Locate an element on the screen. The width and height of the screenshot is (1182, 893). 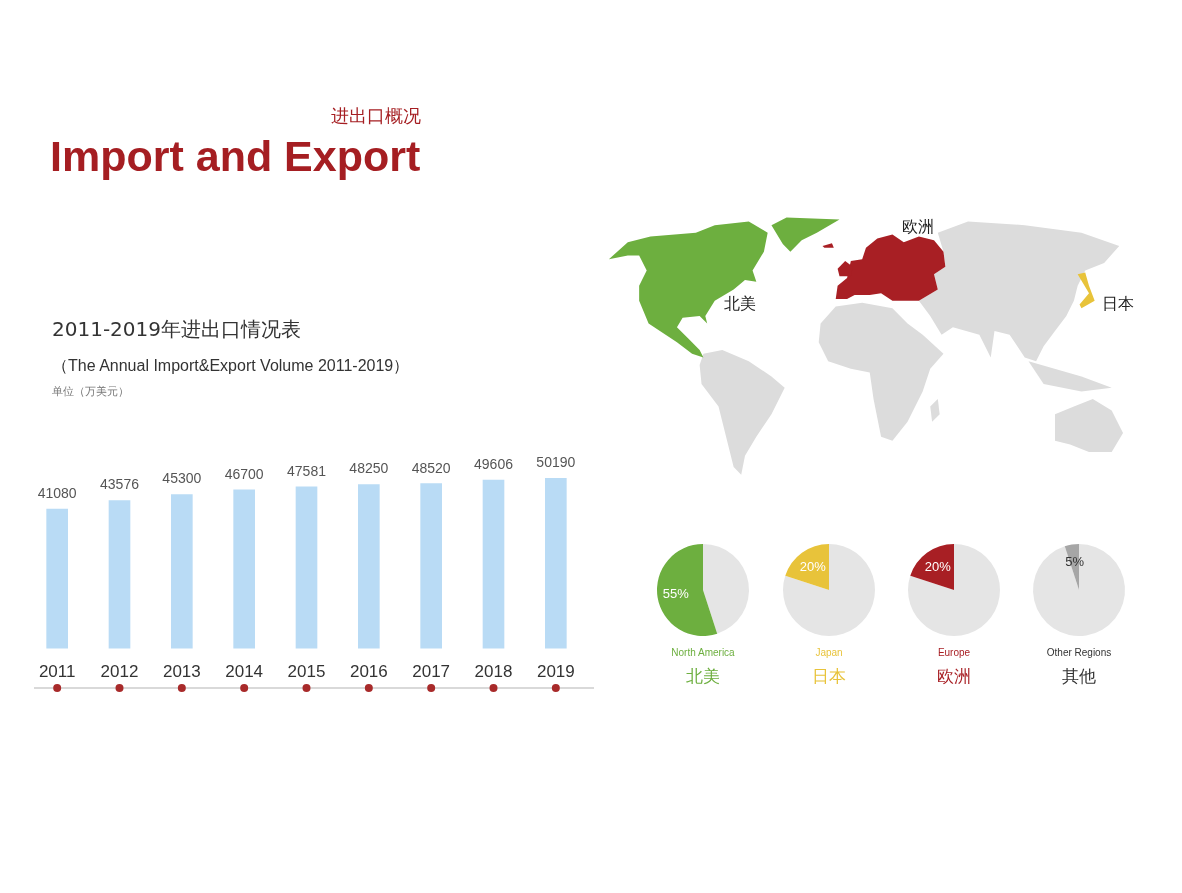
x-tick-label: 2013 is located at coordinates (181, 672).